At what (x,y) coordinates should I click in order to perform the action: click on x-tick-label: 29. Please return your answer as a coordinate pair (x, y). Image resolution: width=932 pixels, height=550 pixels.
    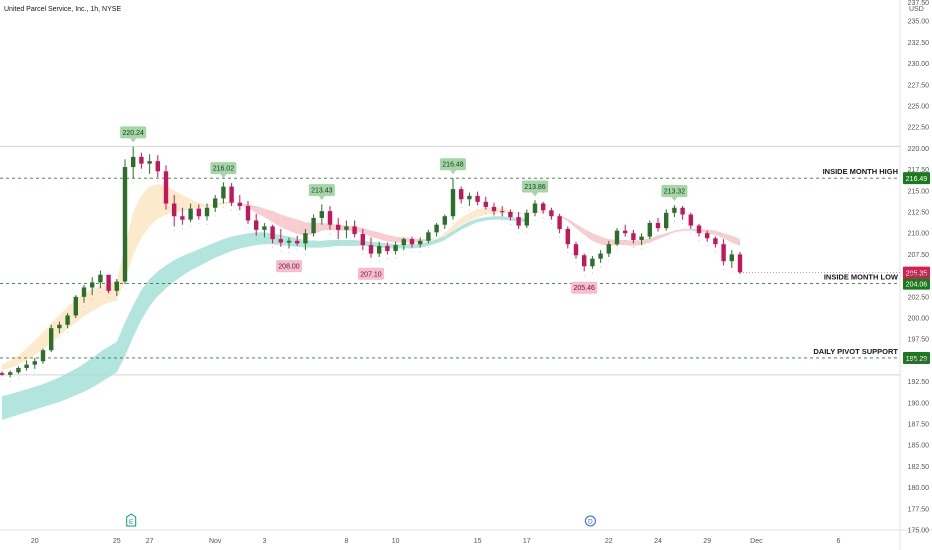
    Looking at the image, I should click on (707, 541).